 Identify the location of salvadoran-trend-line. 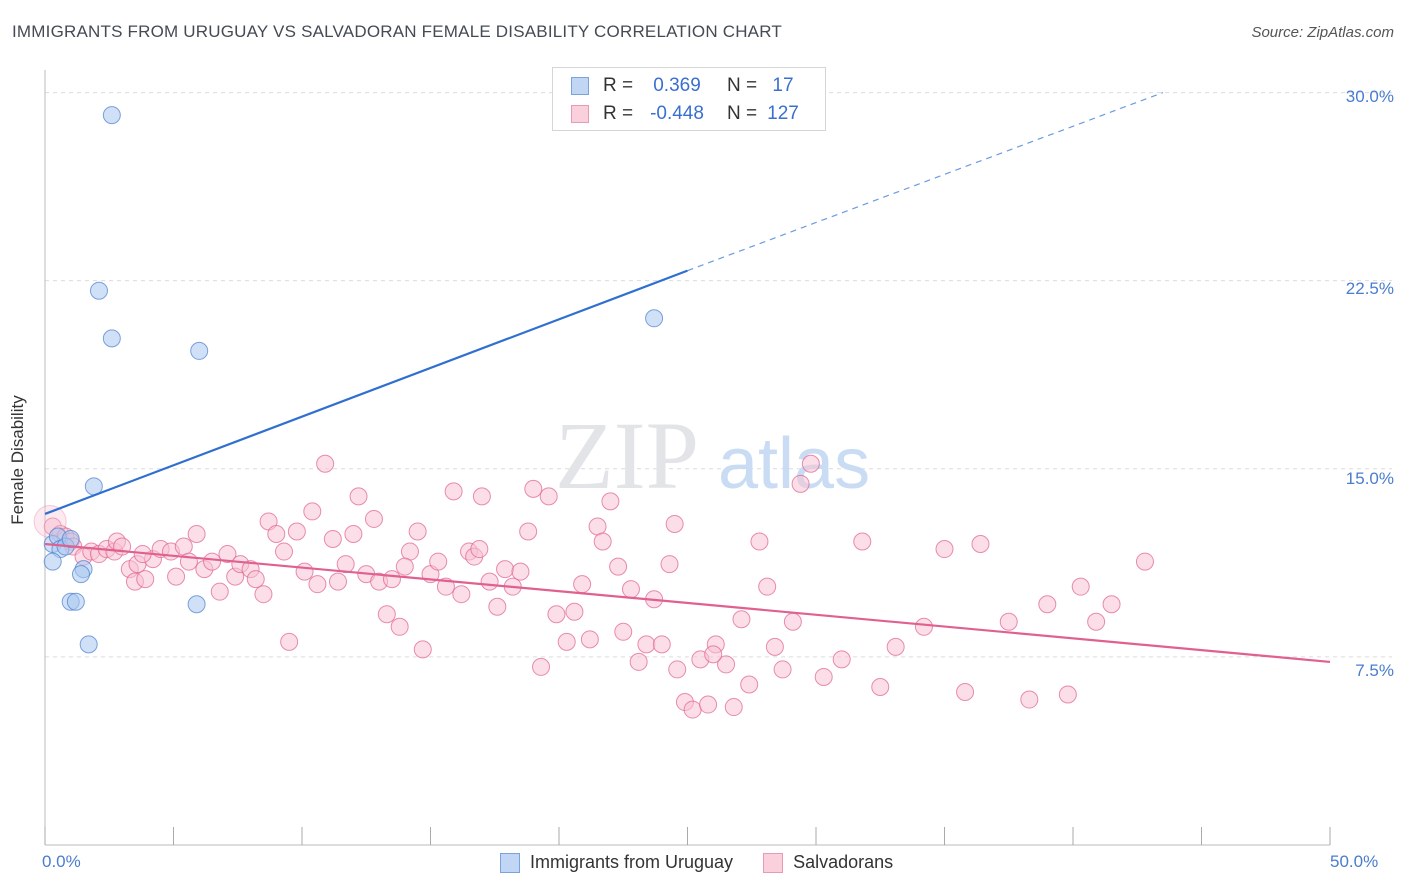
(687, 603).